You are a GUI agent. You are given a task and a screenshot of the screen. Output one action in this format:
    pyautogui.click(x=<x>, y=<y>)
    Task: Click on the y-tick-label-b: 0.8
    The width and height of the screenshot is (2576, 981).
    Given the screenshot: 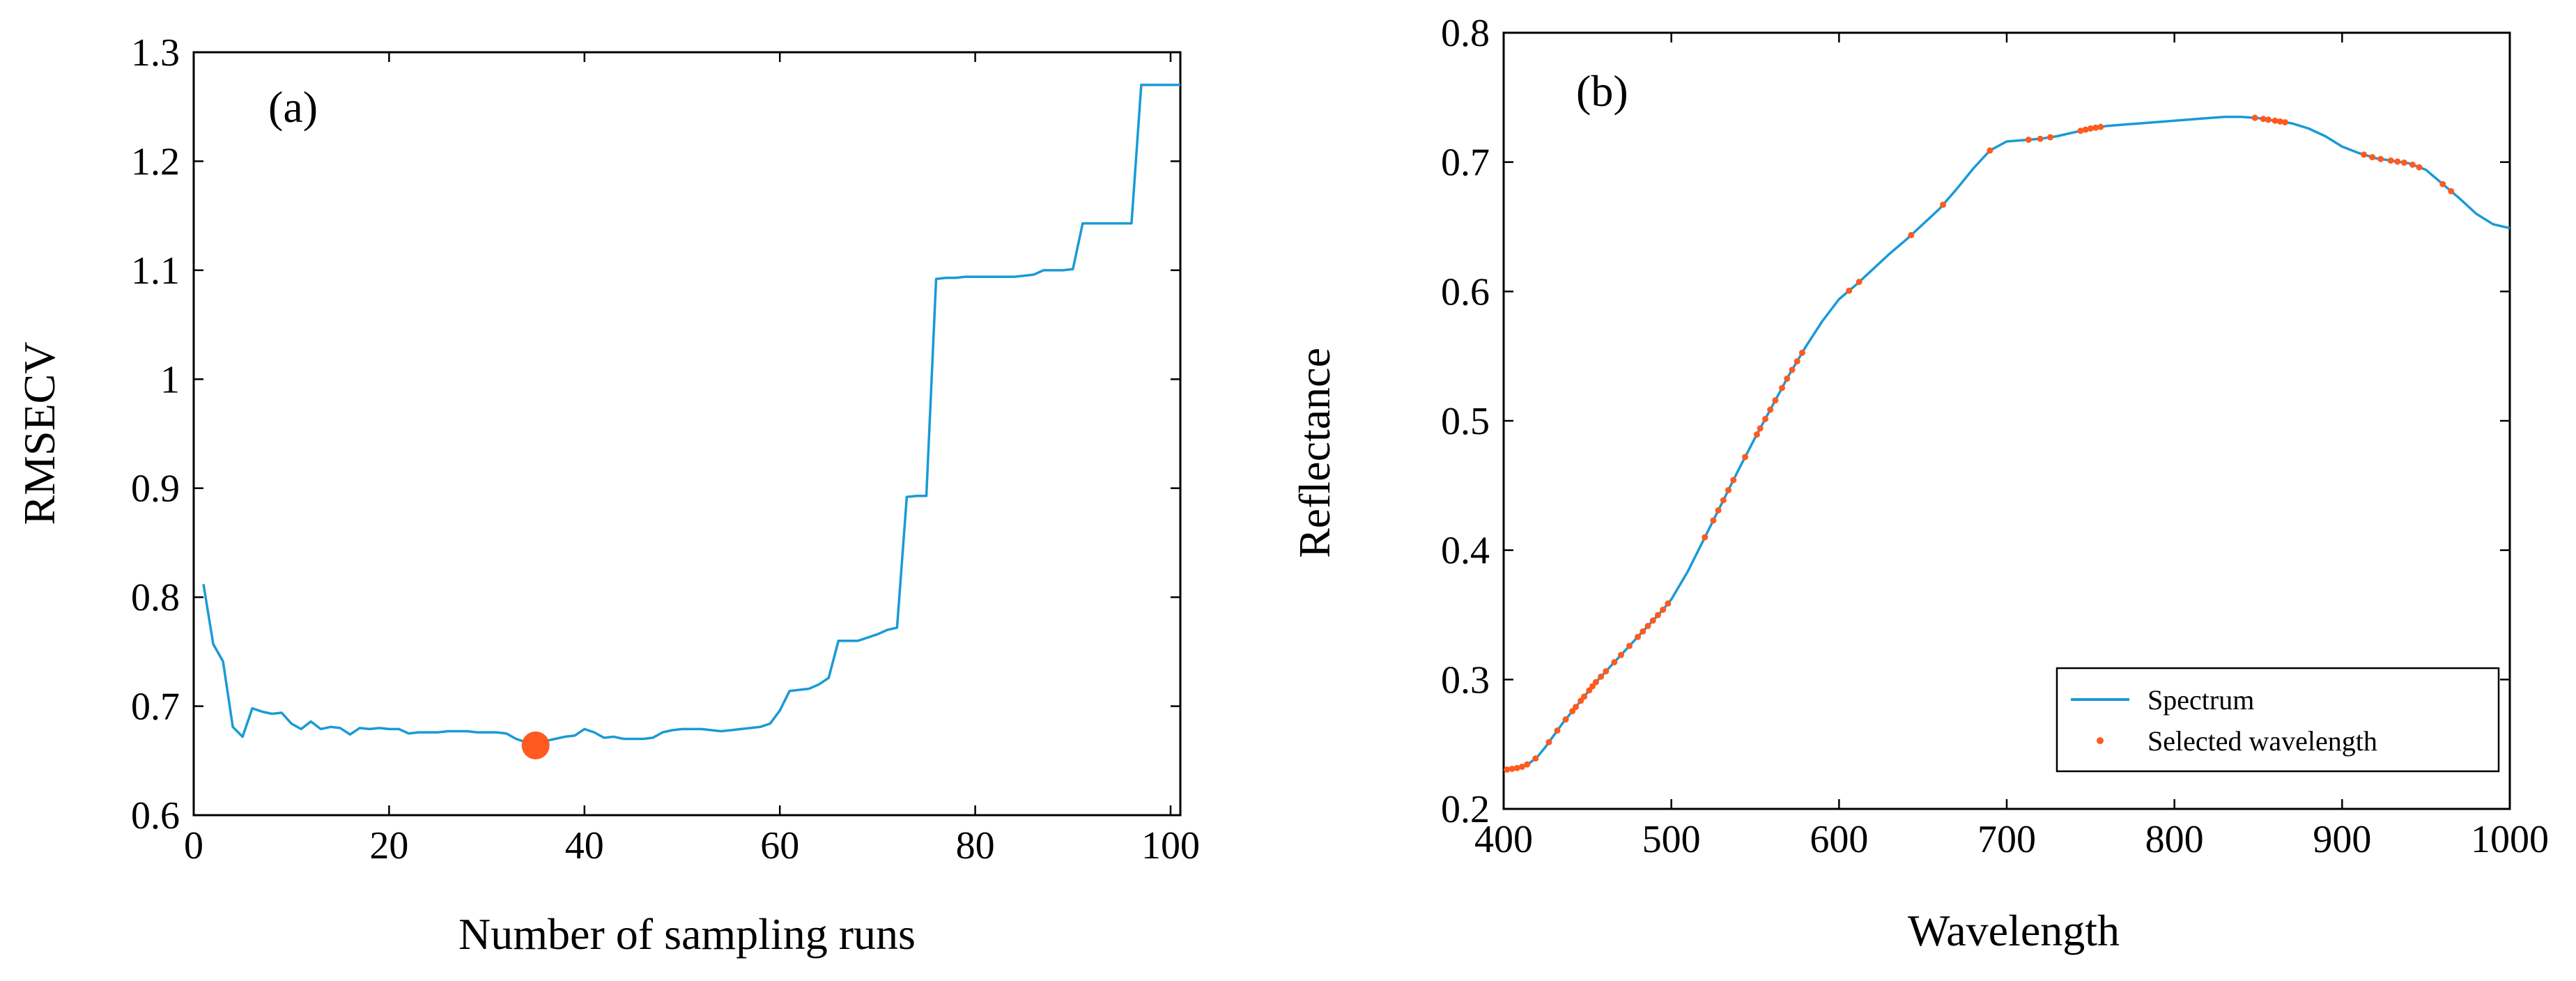 What is the action you would take?
    pyautogui.click(x=1465, y=33)
    